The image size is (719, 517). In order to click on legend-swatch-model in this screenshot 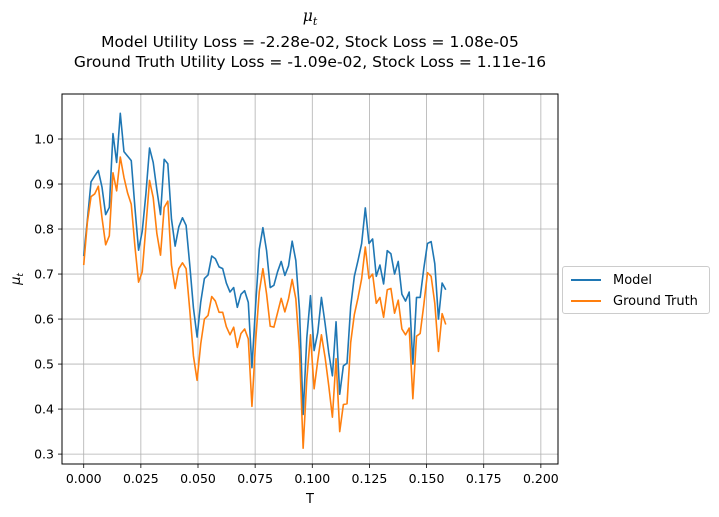, I will do `click(586, 280)`.